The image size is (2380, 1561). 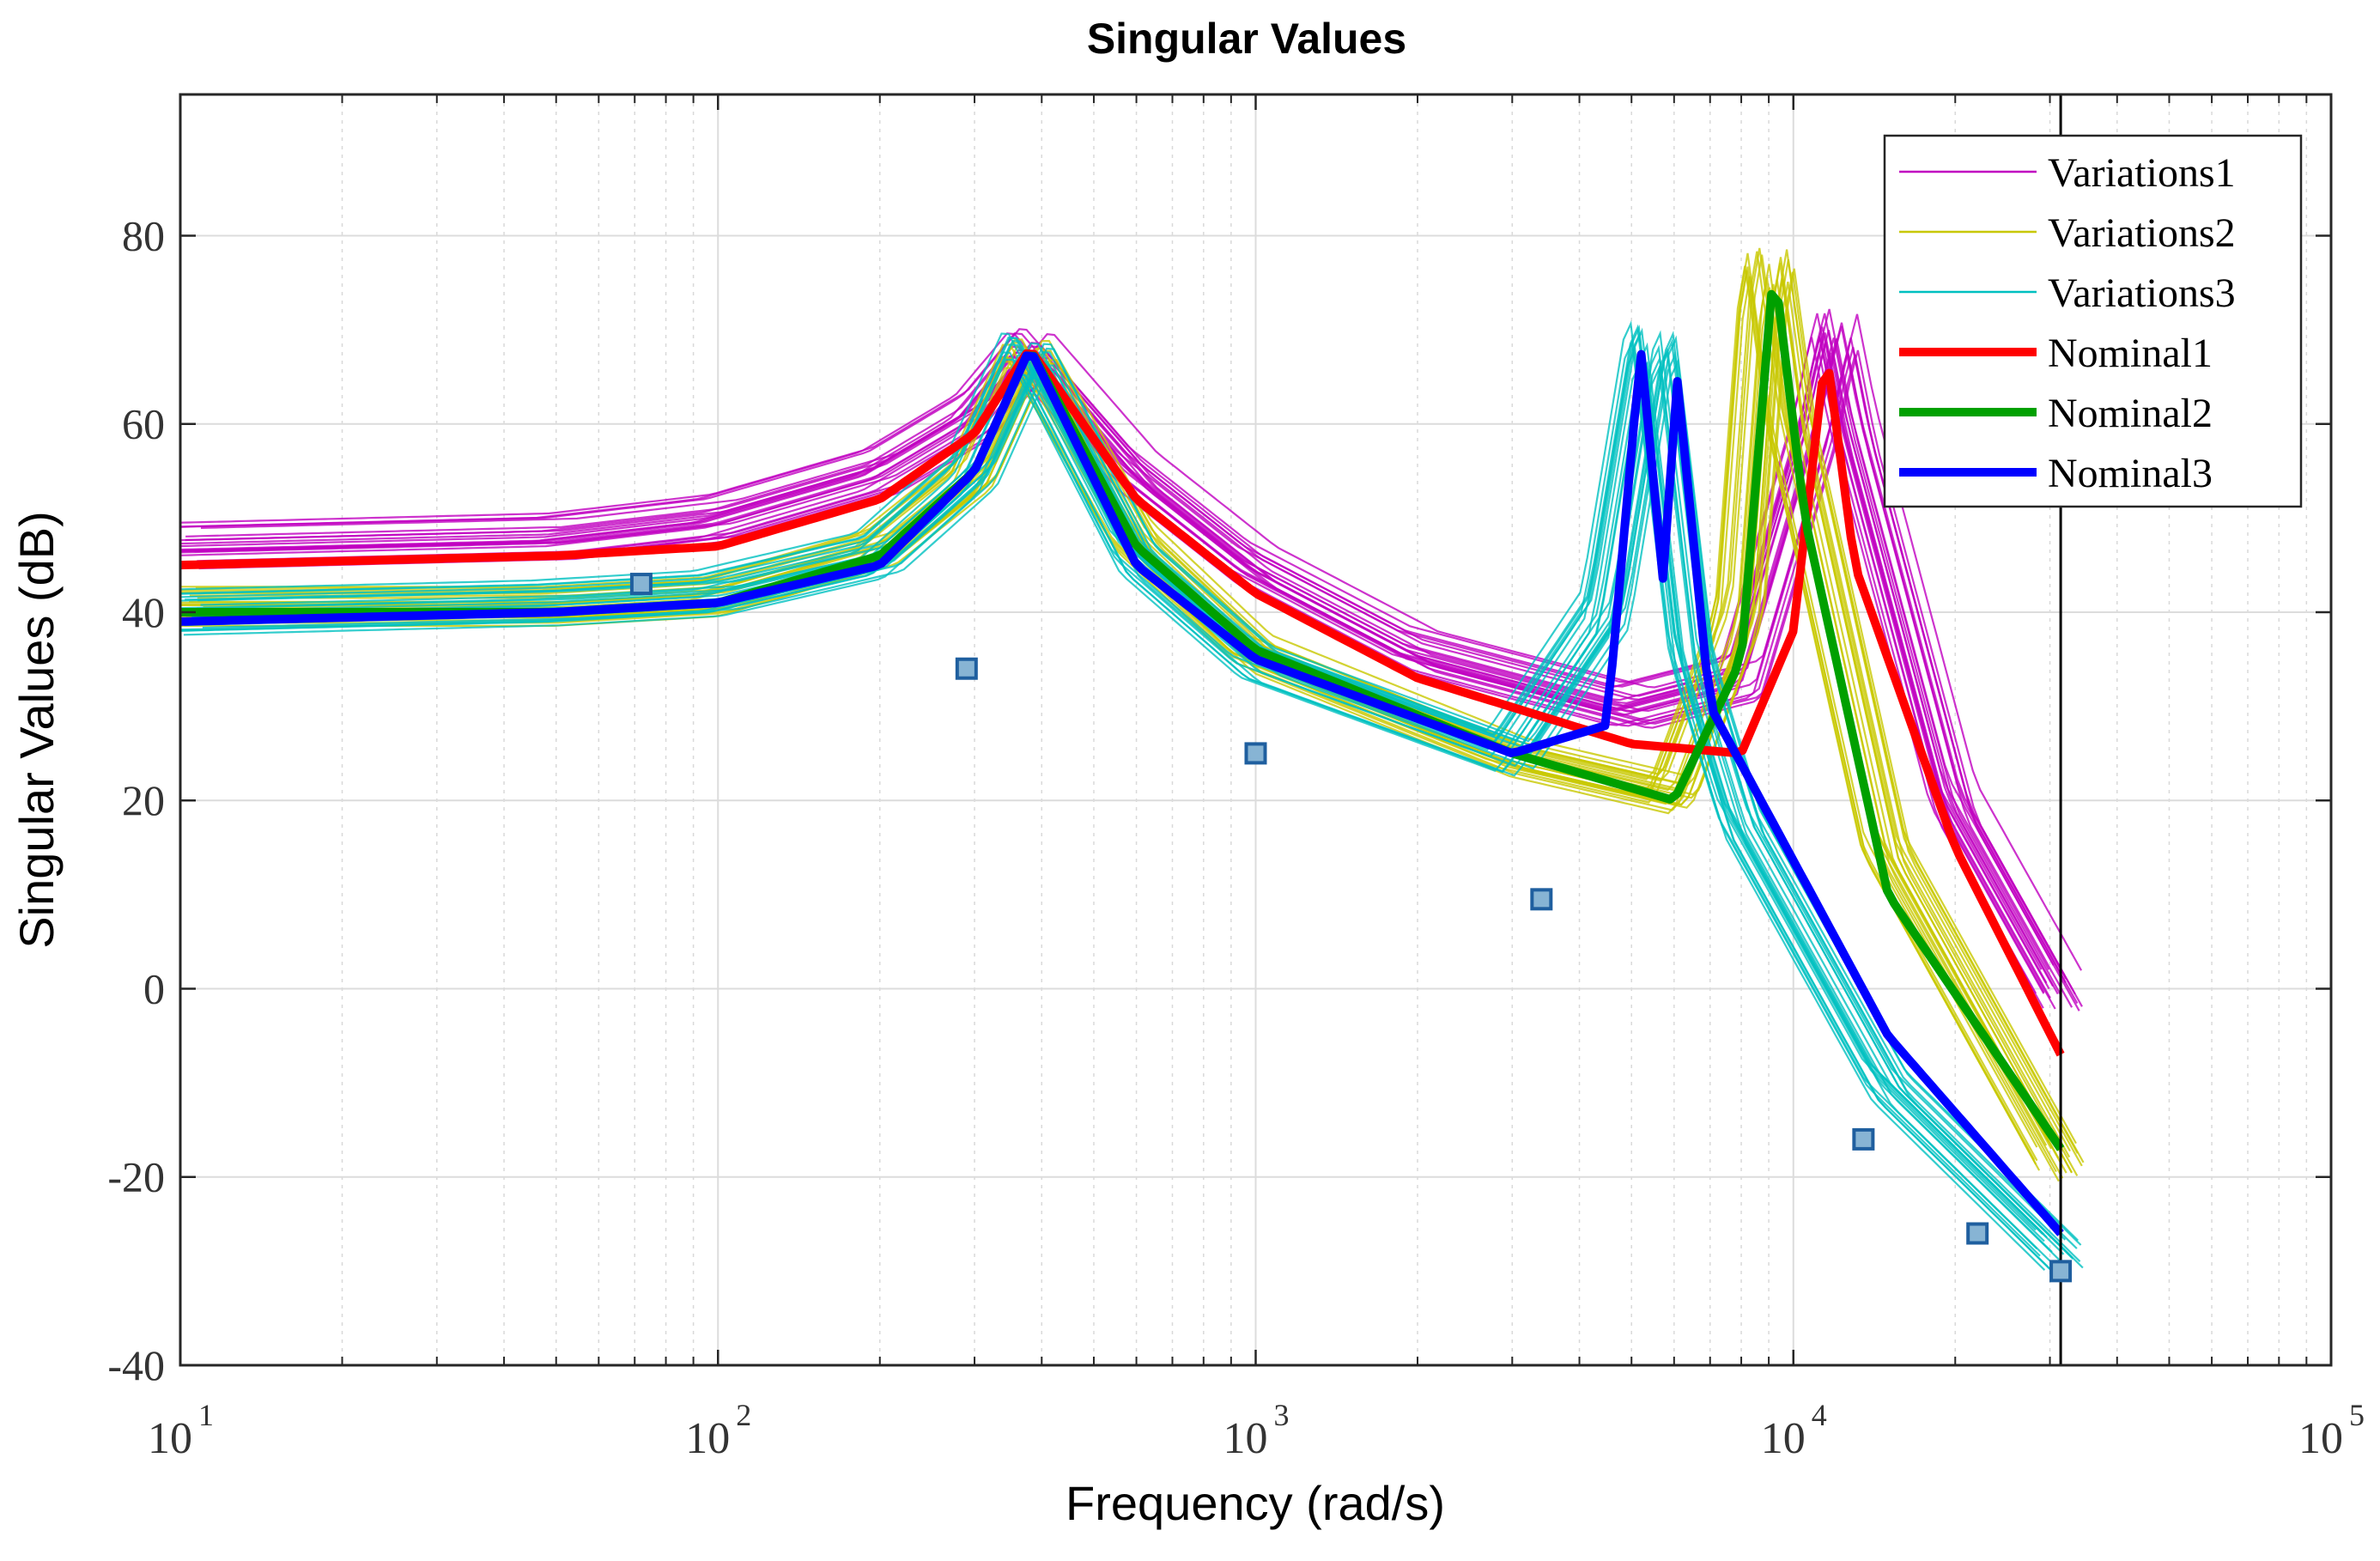 I want to click on x-tick-label: 10 2, so click(x=718, y=1430).